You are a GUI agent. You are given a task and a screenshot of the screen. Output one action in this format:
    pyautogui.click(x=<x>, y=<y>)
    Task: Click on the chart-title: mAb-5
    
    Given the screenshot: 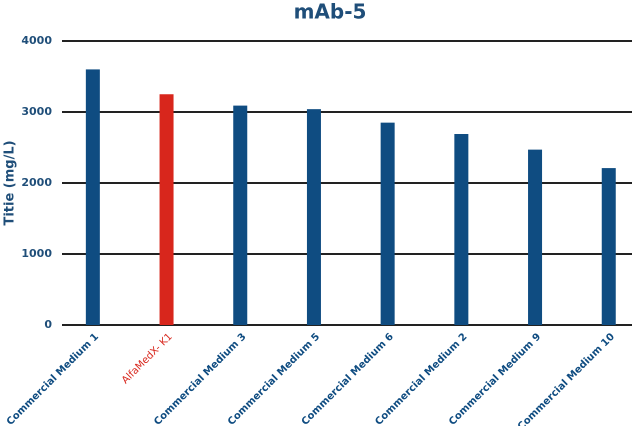 What is the action you would take?
    pyautogui.click(x=330, y=12)
    